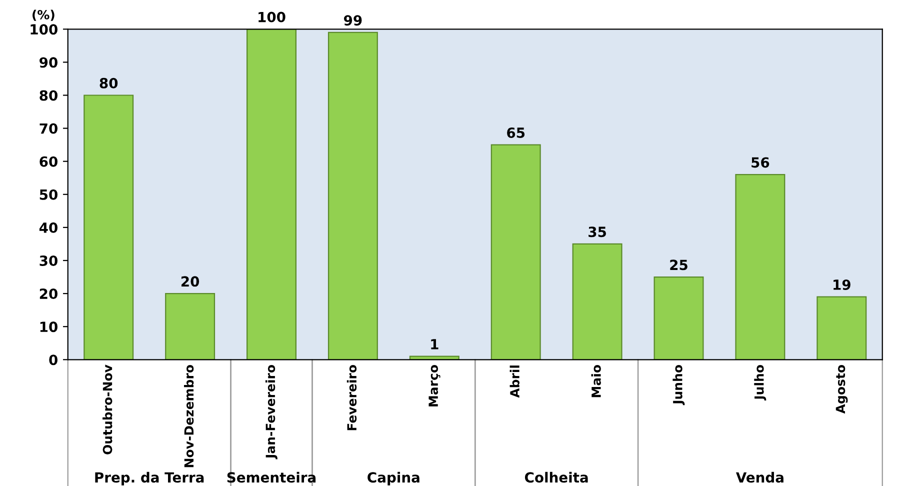 This screenshot has height=486, width=905. What do you see at coordinates (761, 162) in the screenshot?
I see `data-label: 56` at bounding box center [761, 162].